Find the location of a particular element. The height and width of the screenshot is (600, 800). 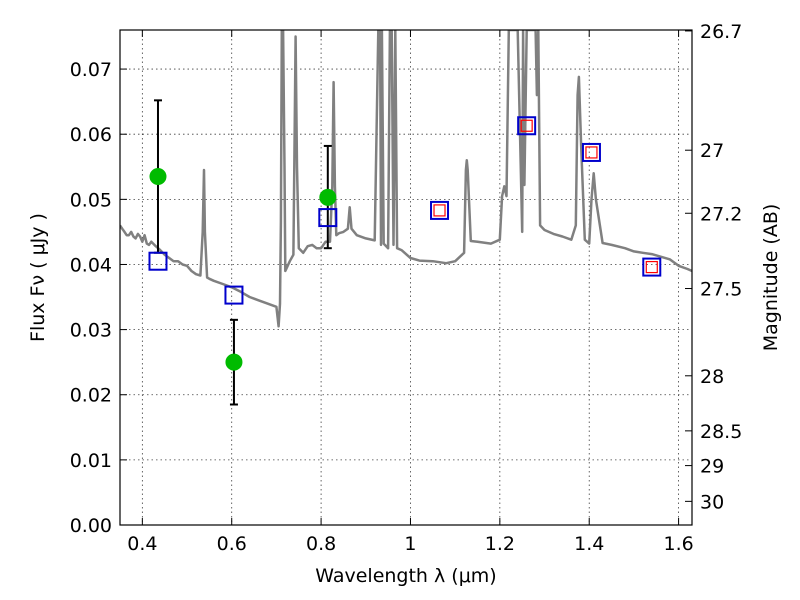

x-tick-label: 1.6 is located at coordinates (678, 544).